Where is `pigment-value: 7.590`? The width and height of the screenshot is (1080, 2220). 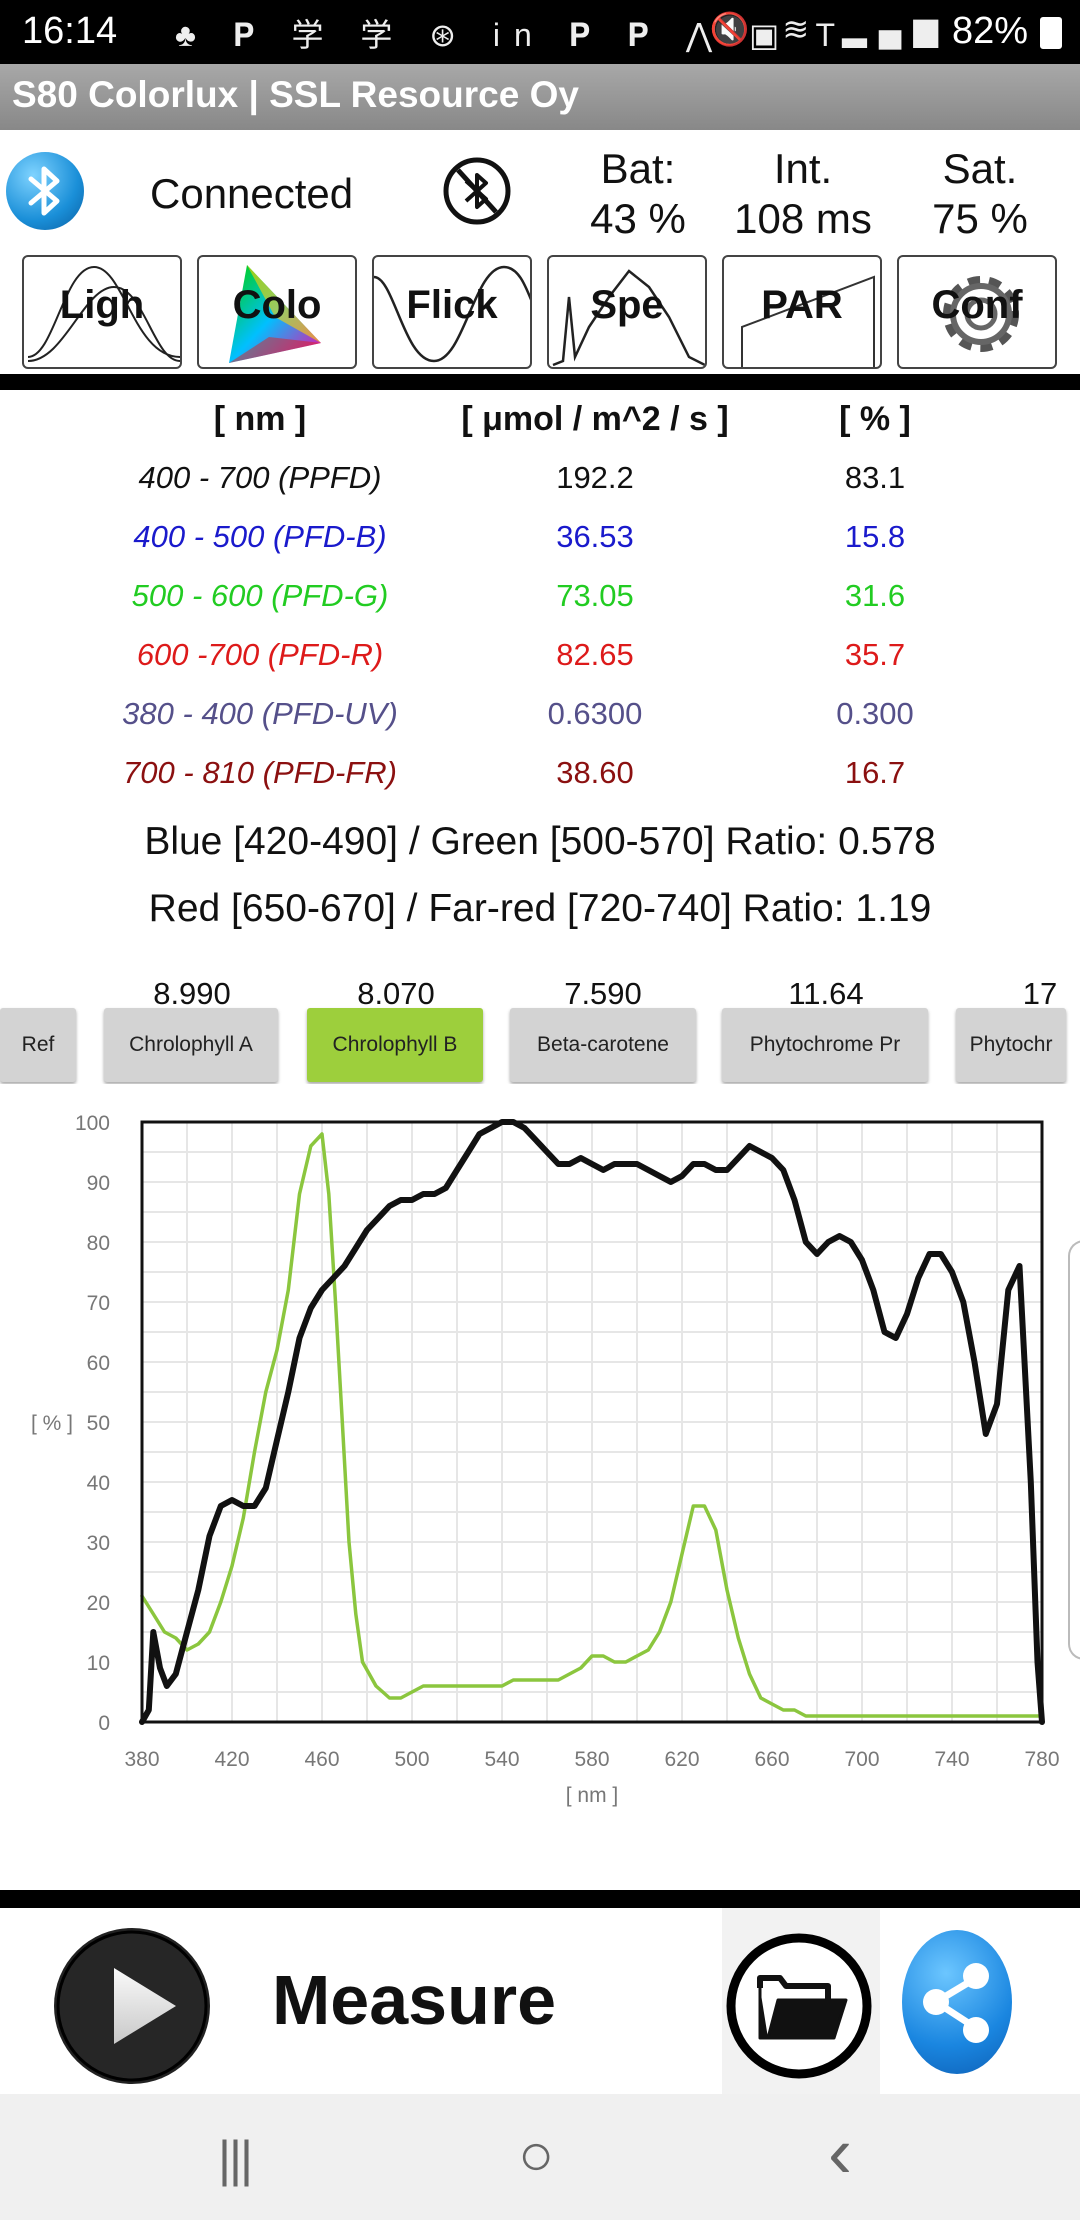 pigment-value: 7.590 is located at coordinates (603, 993).